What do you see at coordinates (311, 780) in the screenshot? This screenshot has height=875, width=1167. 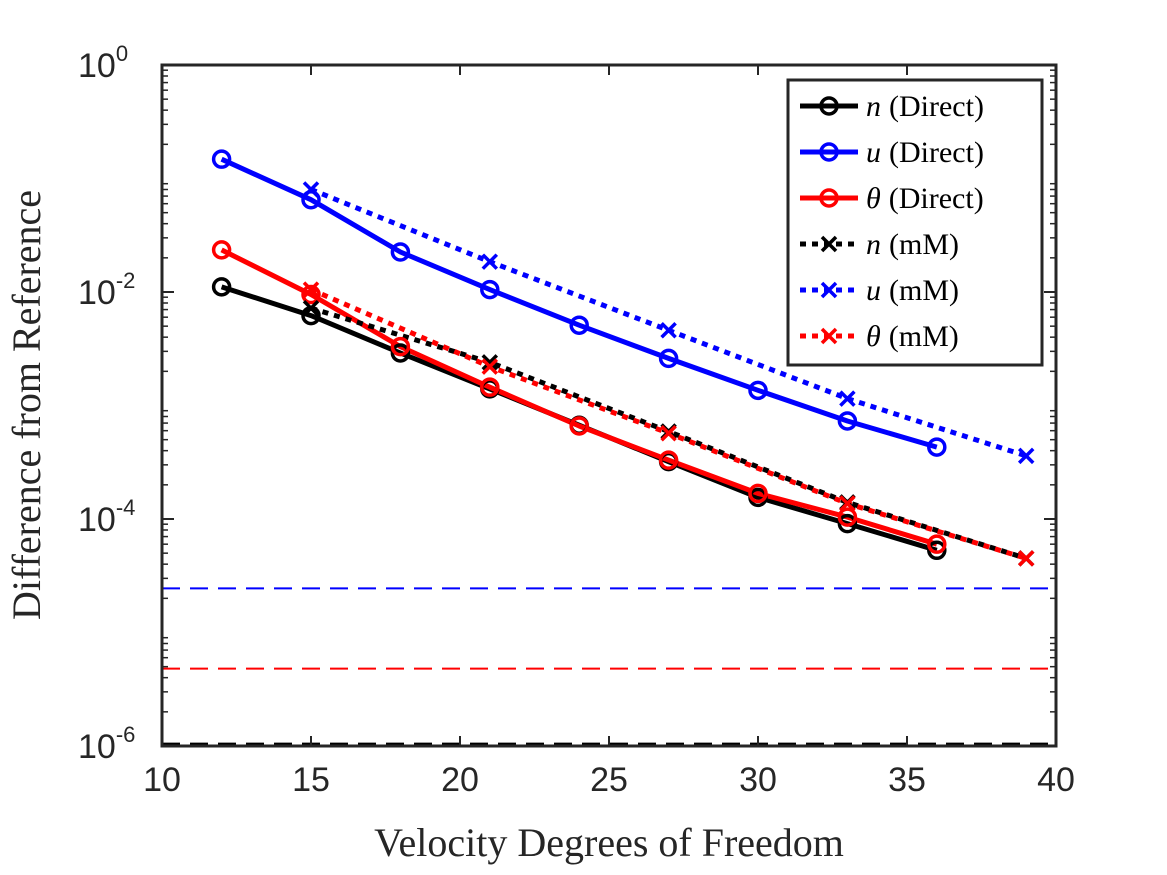 I see `x-tick-label: 15` at bounding box center [311, 780].